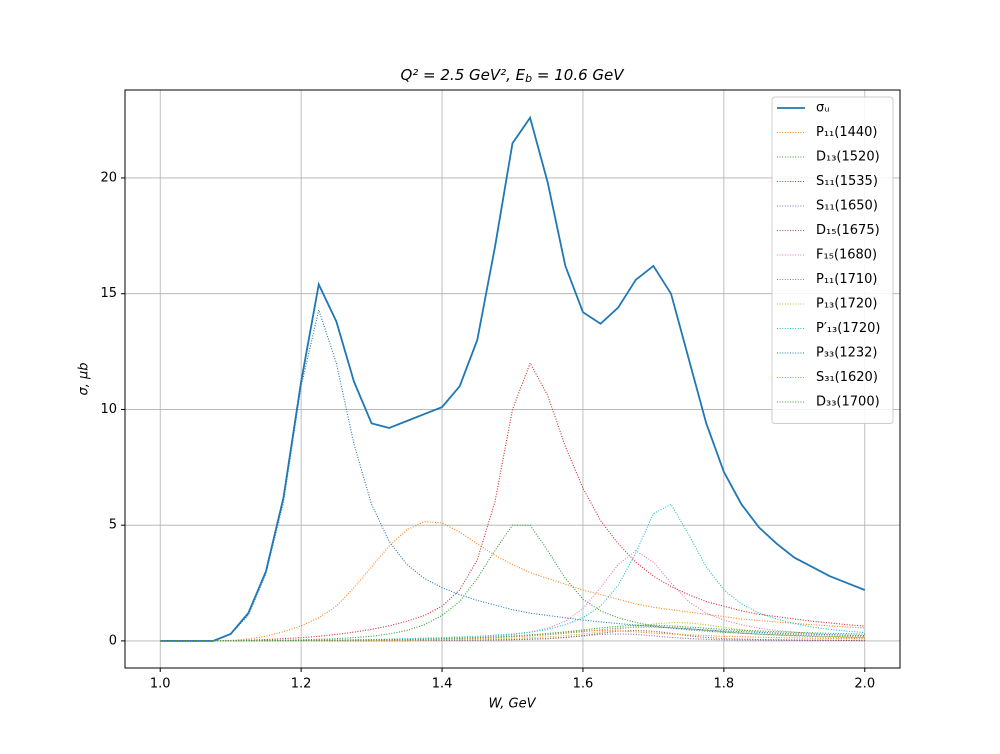 The width and height of the screenshot is (1000, 754). What do you see at coordinates (848, 402) in the screenshot?
I see `legend-label: D₃₃(1700)` at bounding box center [848, 402].